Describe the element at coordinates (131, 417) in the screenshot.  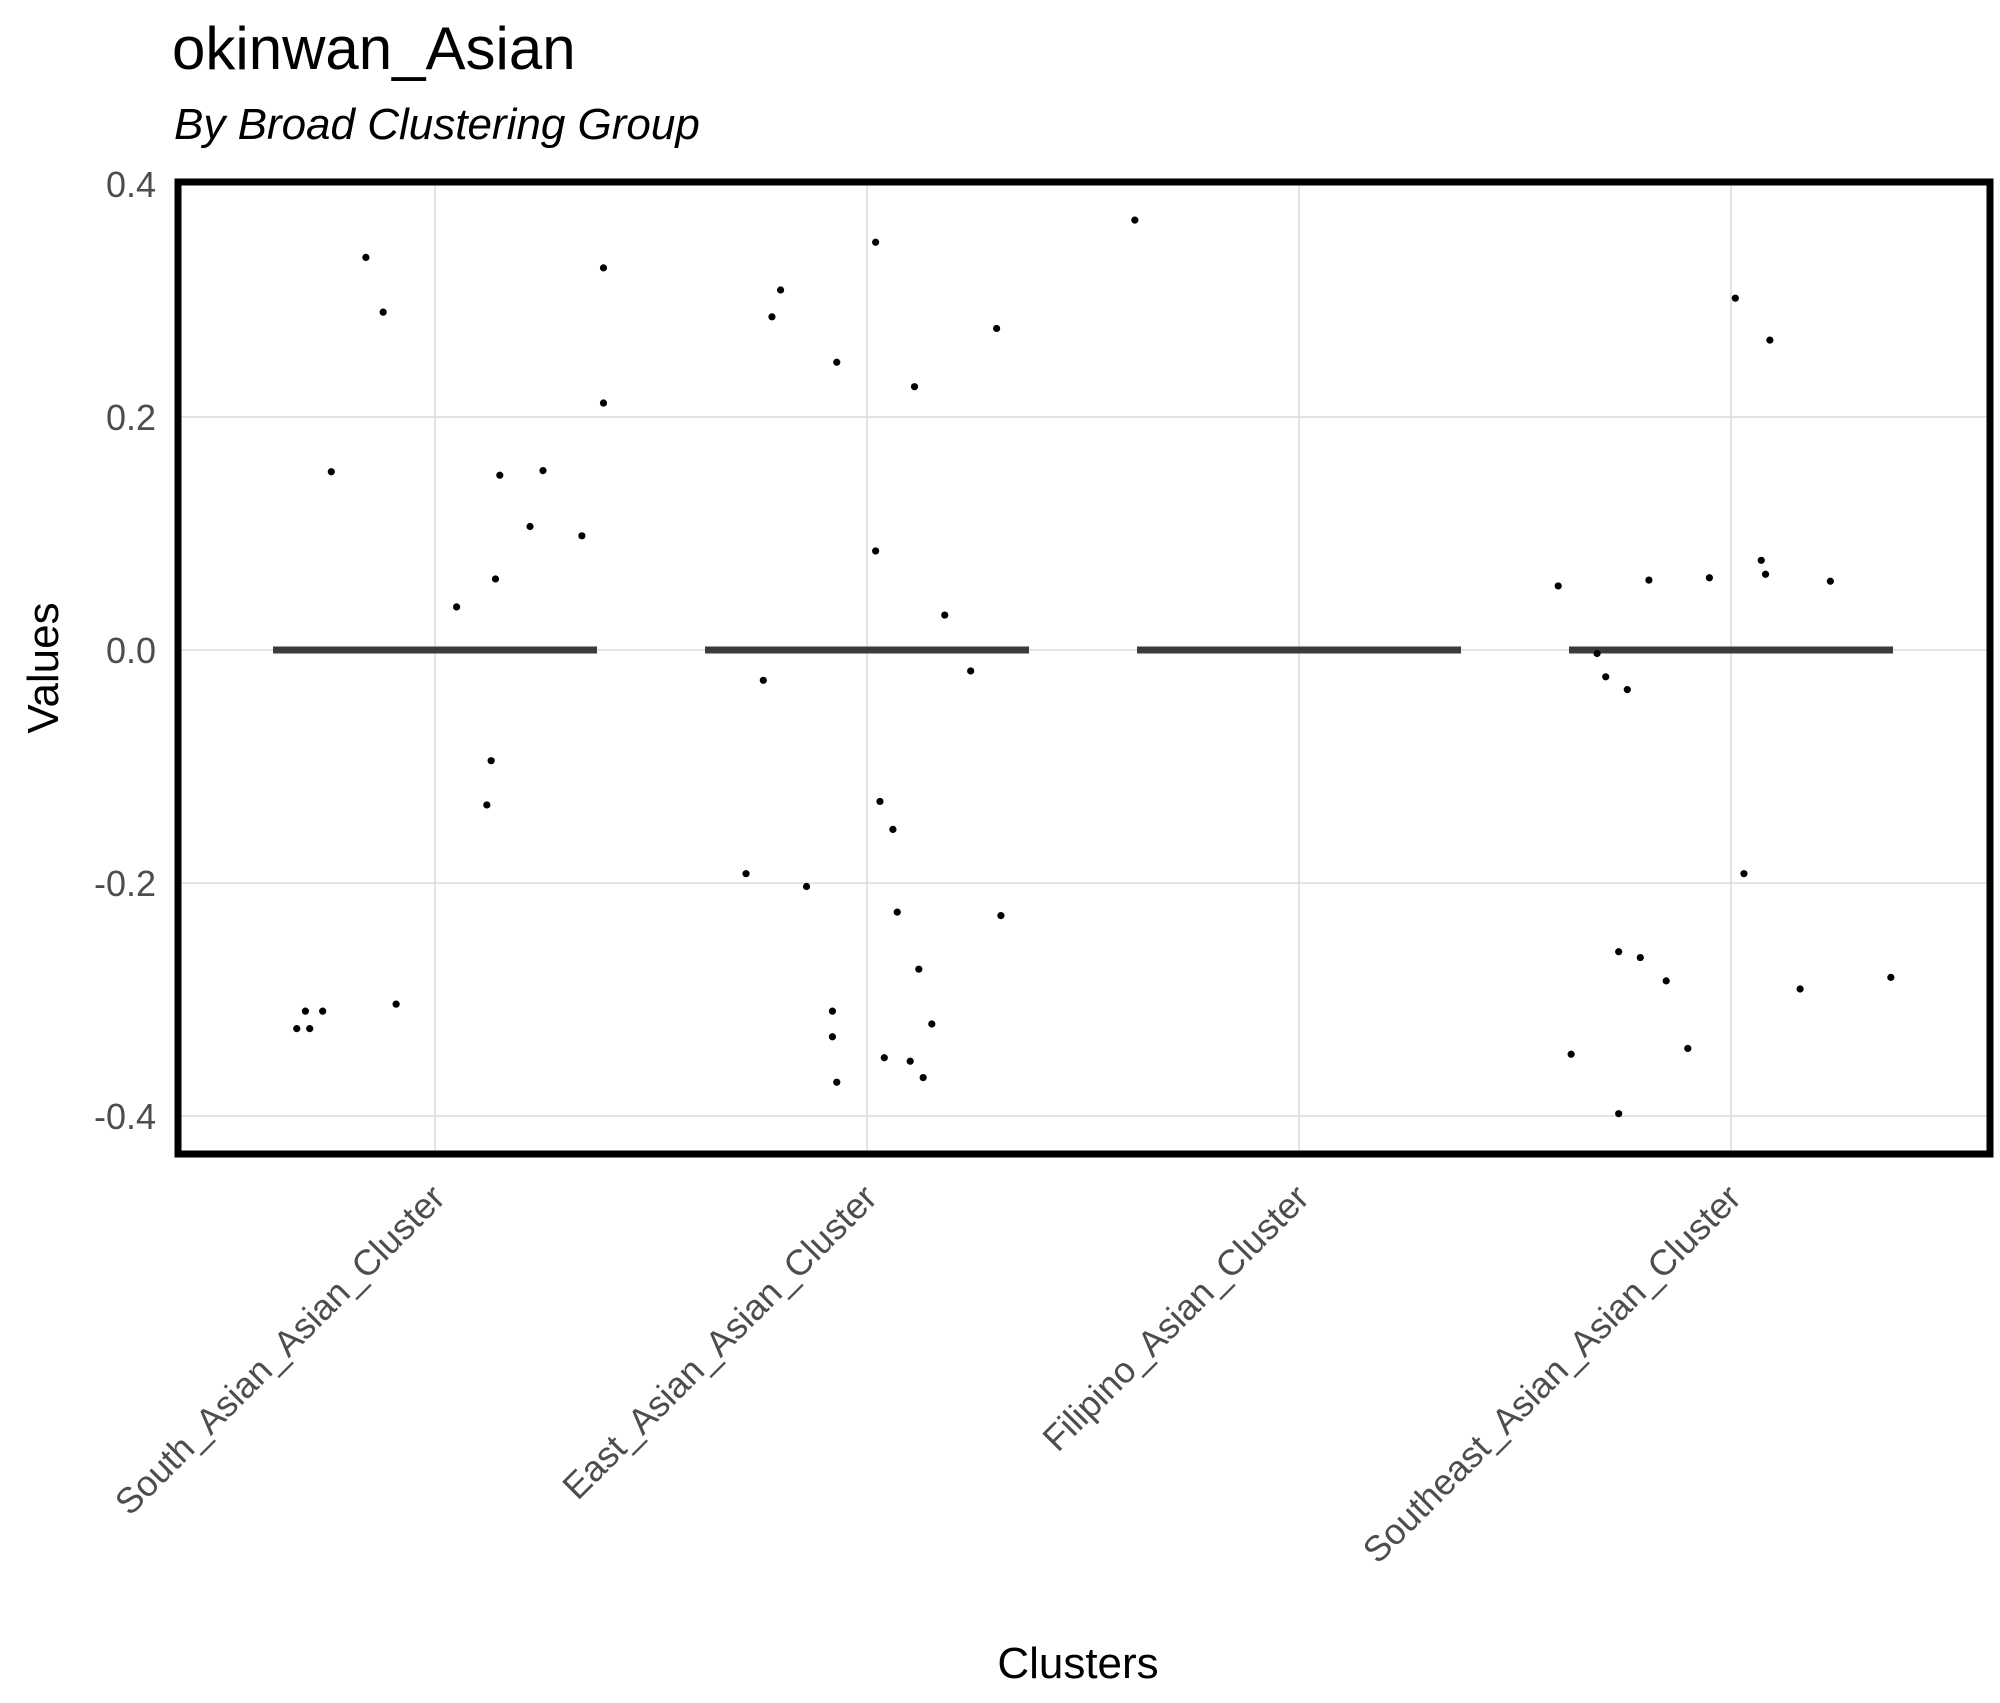
I see `y-tick-label: 0.2` at that location.